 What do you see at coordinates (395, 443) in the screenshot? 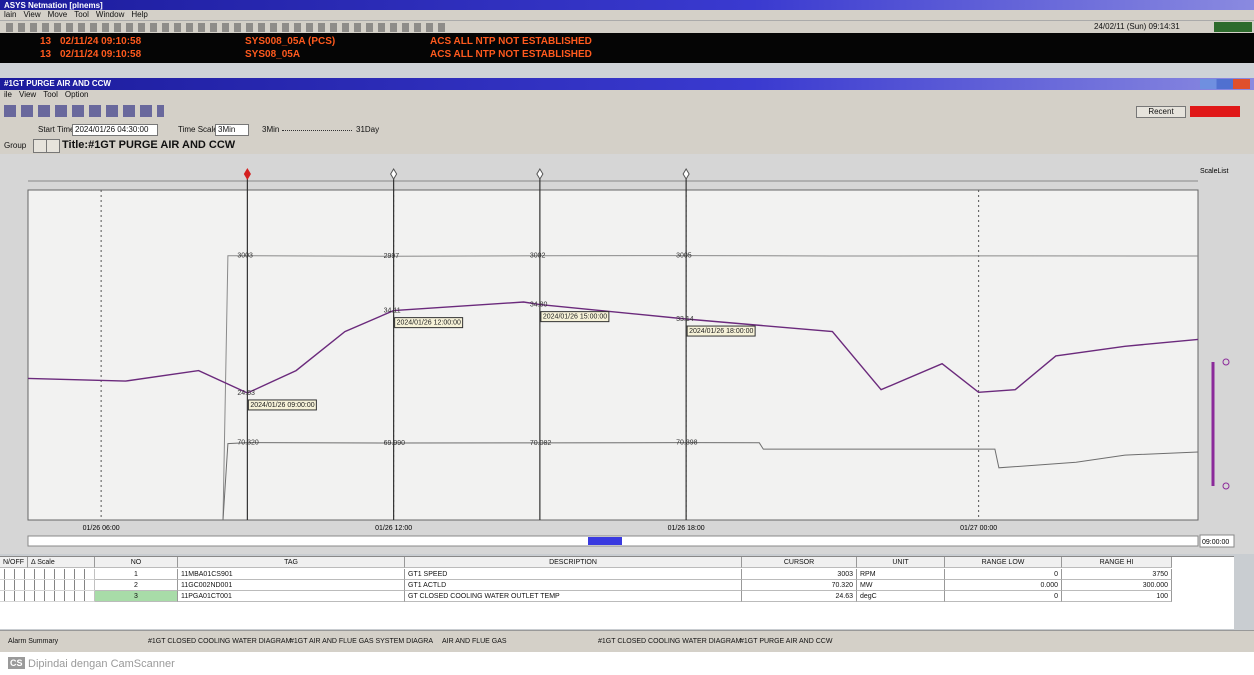
I see `cursor-reading: 69.990` at bounding box center [395, 443].